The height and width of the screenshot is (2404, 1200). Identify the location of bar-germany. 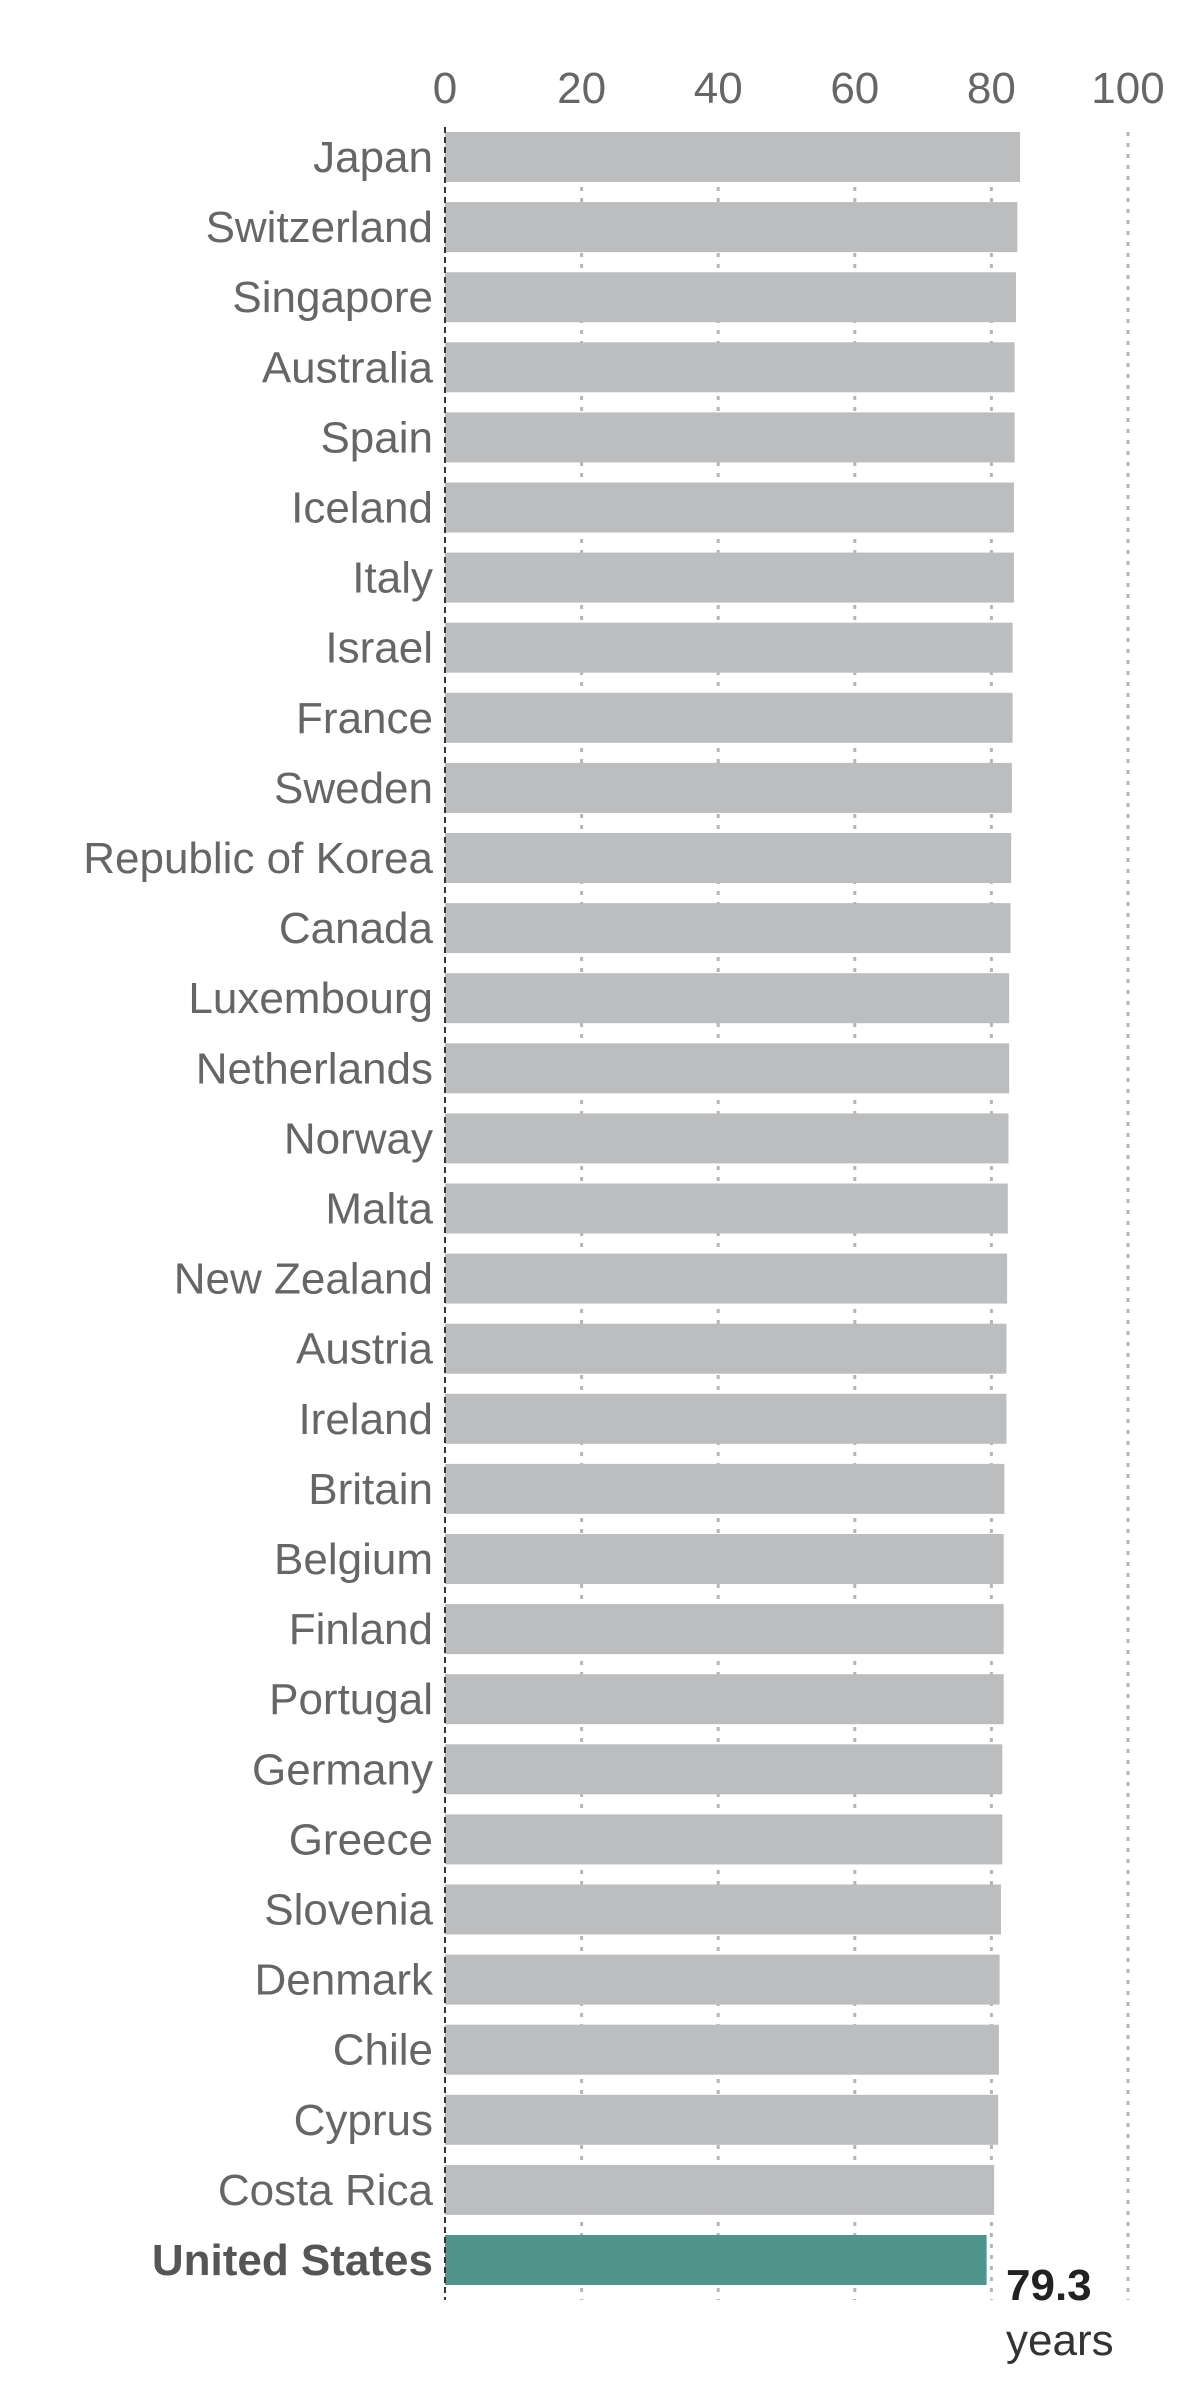
(724, 1769).